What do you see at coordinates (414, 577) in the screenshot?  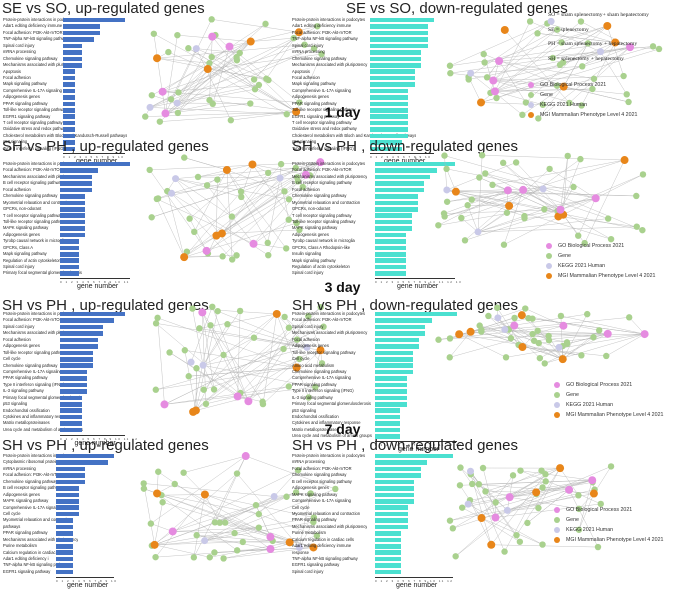 I see `x-axis` at bounding box center [414, 577].